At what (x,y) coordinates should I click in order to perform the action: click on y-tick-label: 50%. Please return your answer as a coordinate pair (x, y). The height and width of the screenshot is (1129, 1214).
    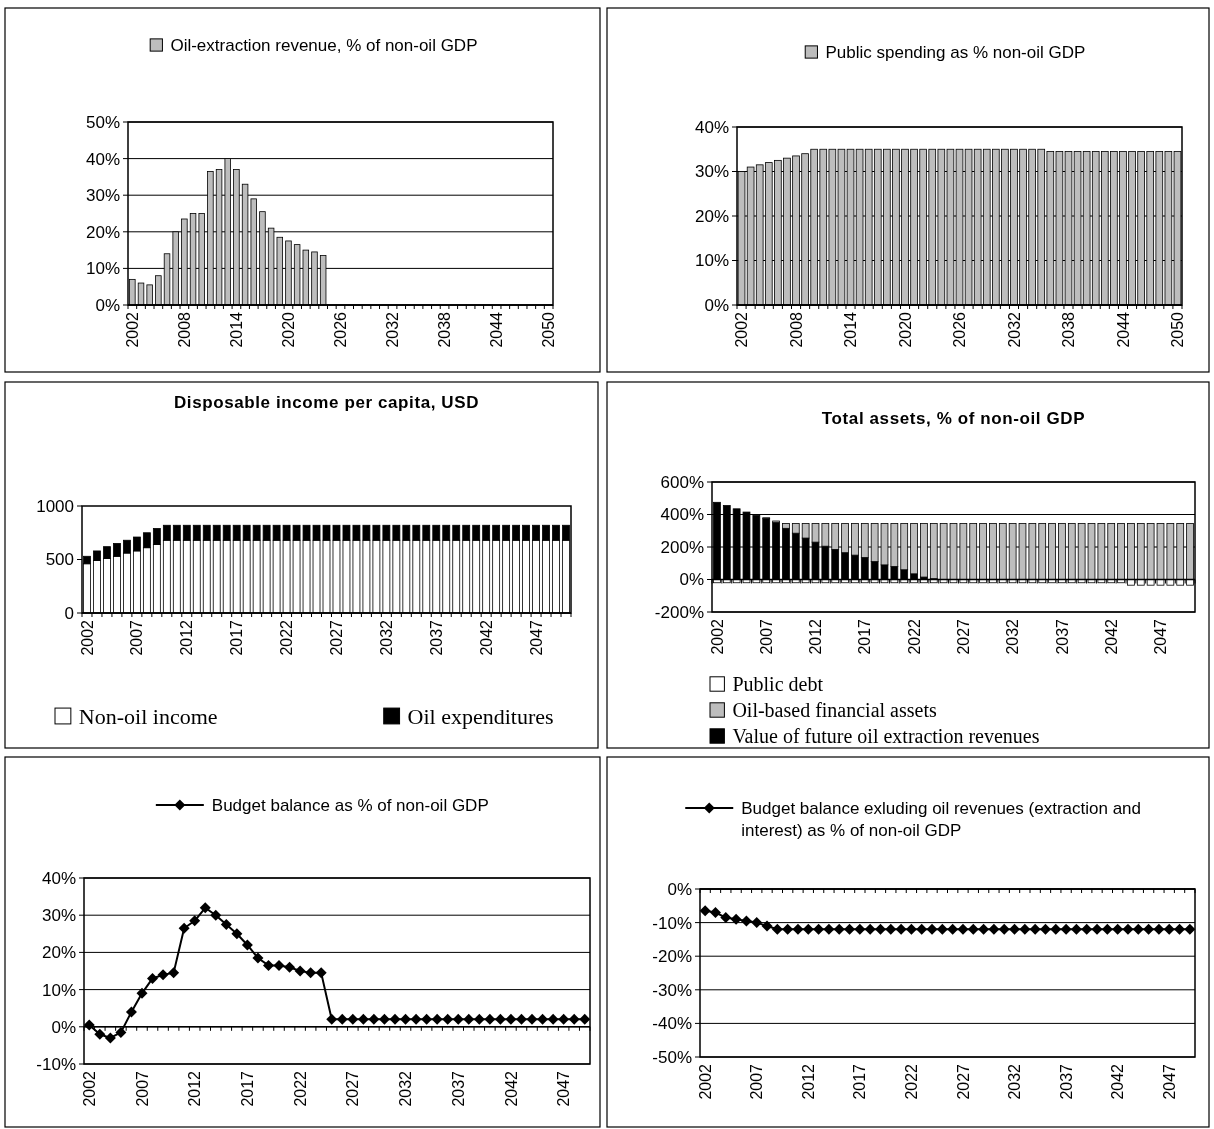
    Looking at the image, I should click on (102, 122).